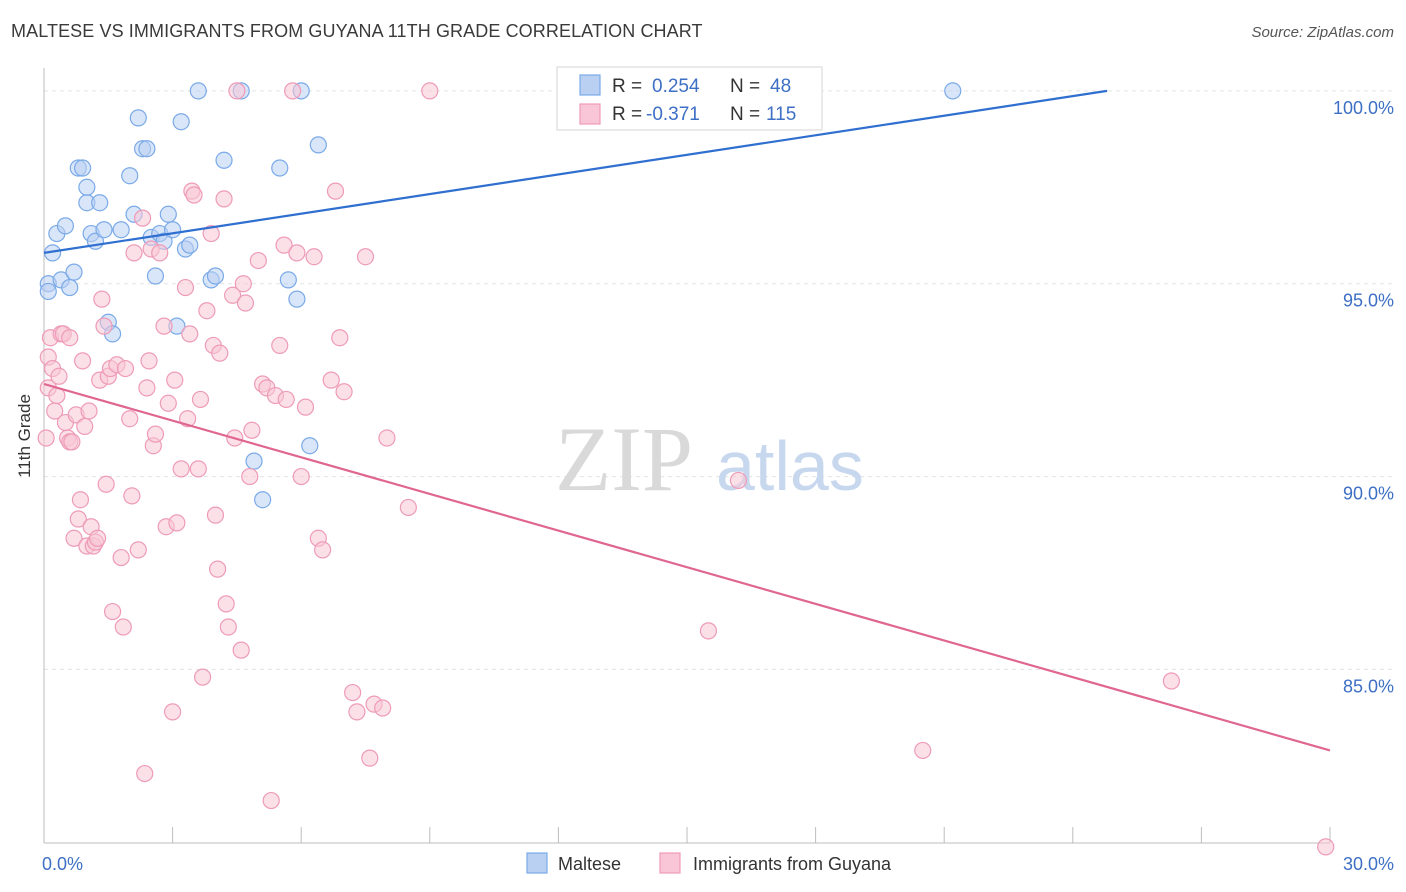  I want to click on maltese-trend-line, so click(575, 171).